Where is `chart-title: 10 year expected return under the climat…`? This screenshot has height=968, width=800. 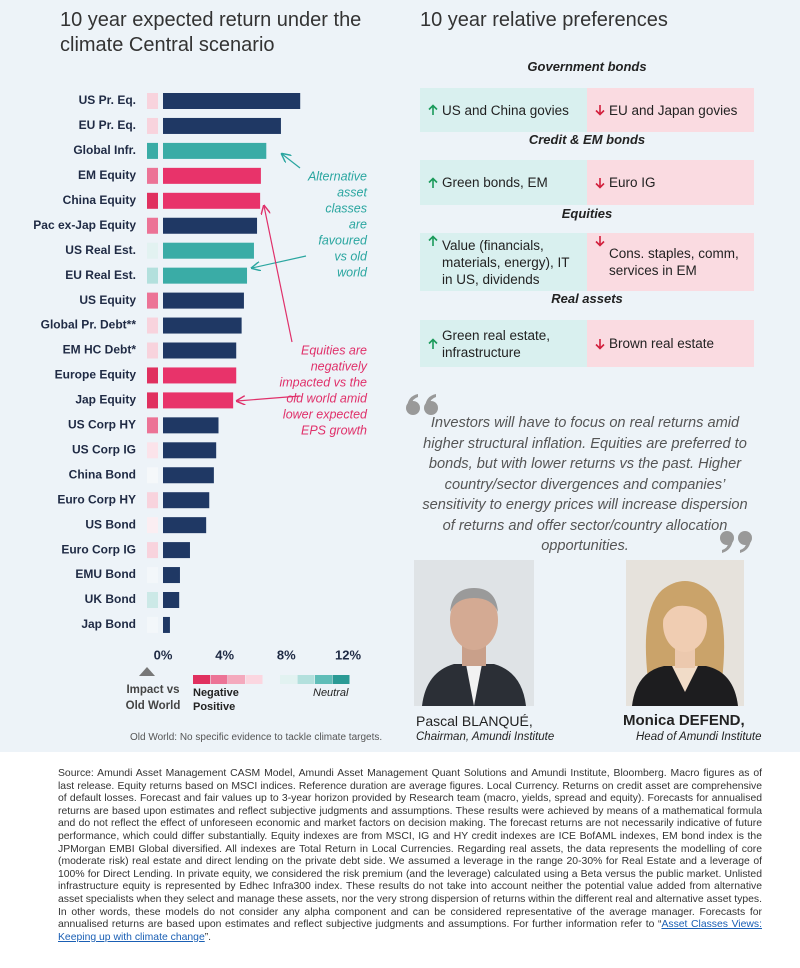 chart-title: 10 year expected return under the climat… is located at coordinates (211, 32).